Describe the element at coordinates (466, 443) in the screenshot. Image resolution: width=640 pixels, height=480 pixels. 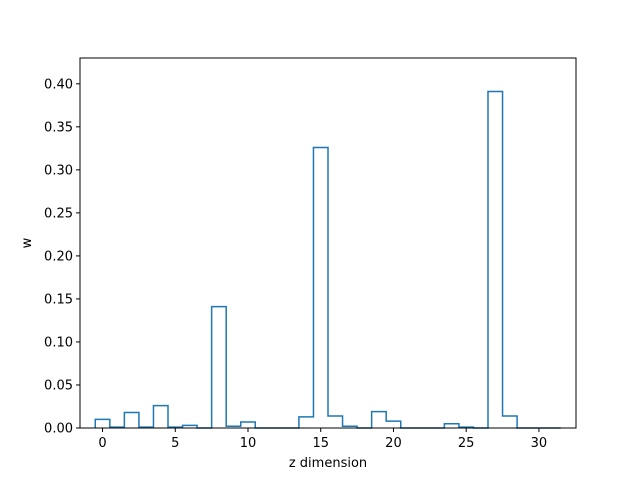
I see `x-tick-label: 25` at that location.